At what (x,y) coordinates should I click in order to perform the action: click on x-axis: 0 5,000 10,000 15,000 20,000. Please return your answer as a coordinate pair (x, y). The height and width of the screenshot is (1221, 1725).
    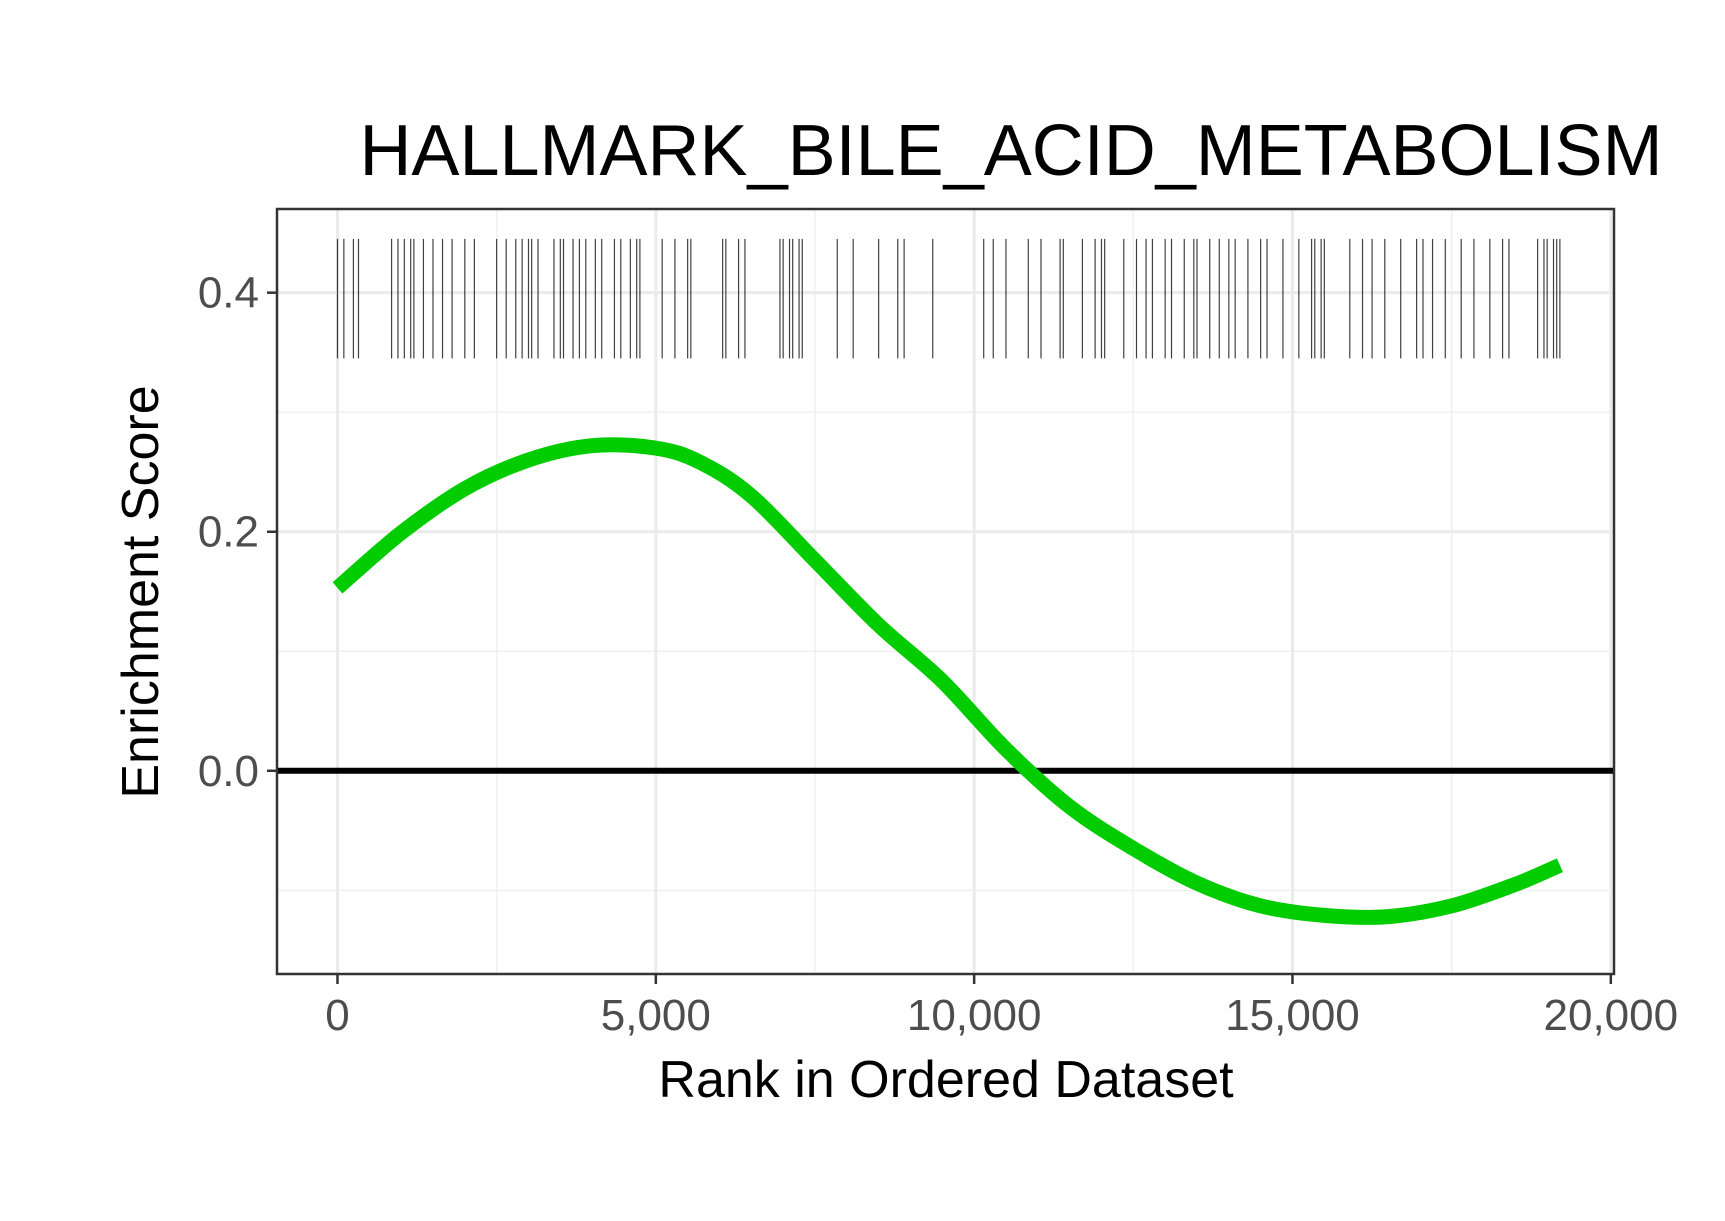
    Looking at the image, I should click on (1001, 1007).